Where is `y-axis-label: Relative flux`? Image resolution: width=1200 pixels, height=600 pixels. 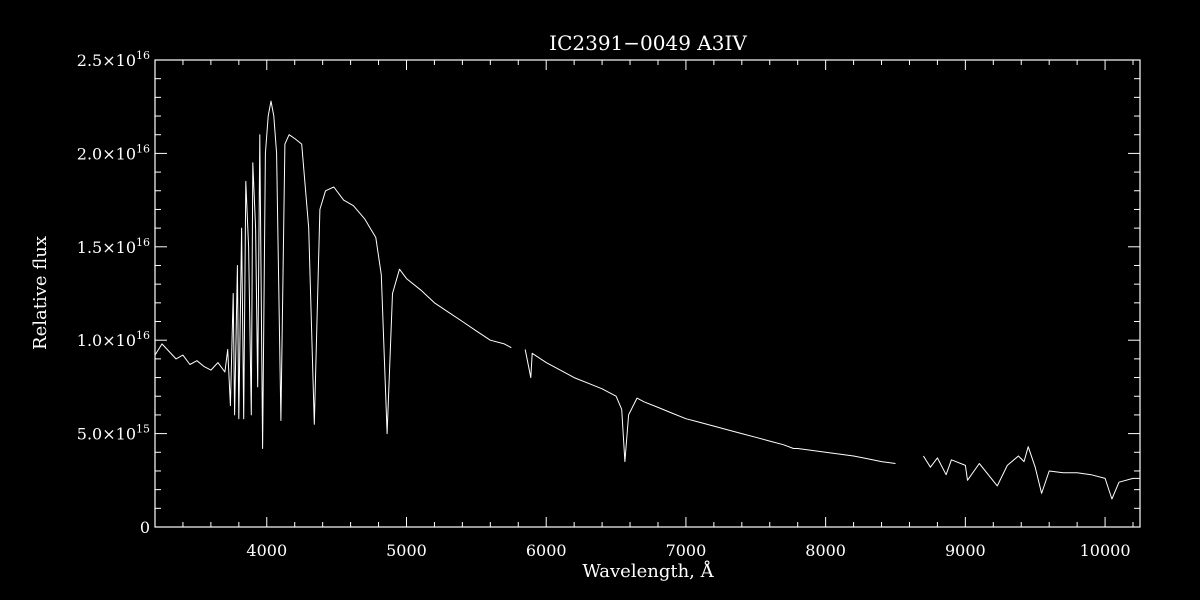
y-axis-label: Relative flux is located at coordinates (40, 293).